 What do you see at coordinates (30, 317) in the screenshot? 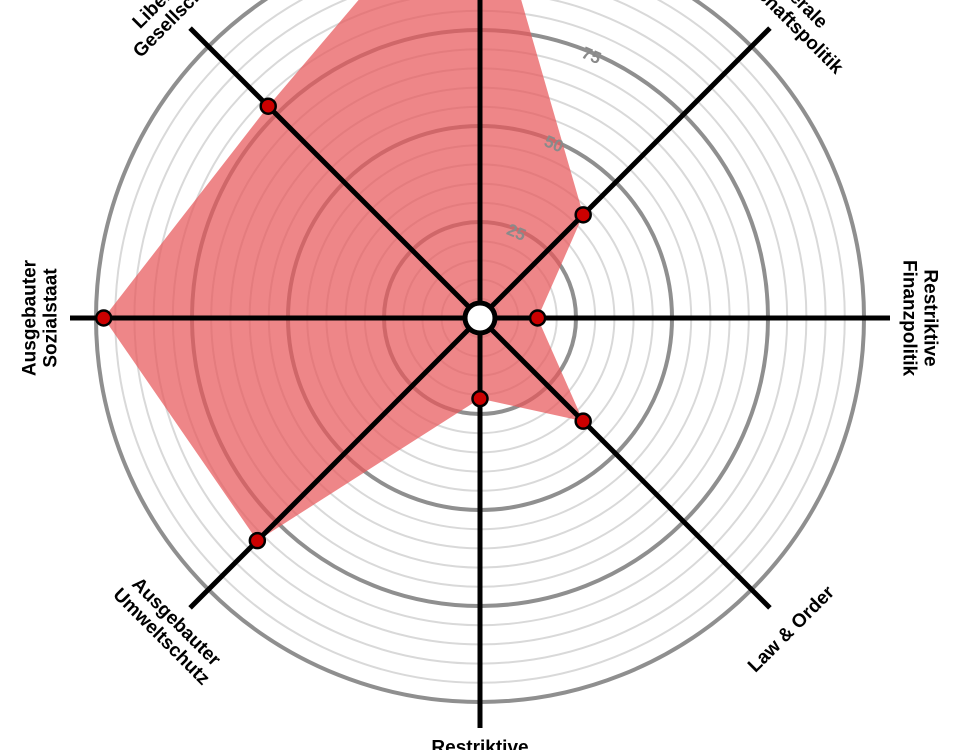
I see `axis-label-line: Ausgebauter` at bounding box center [30, 317].